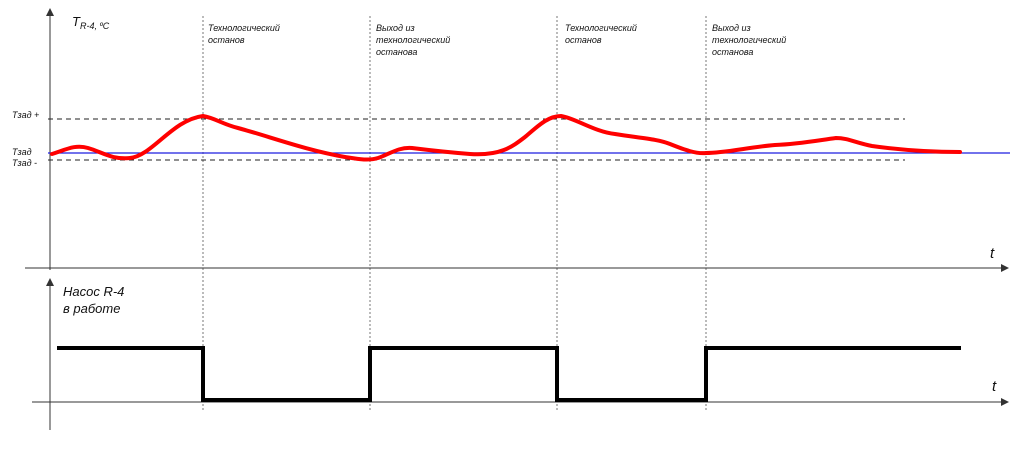 The height and width of the screenshot is (451, 1033). What do you see at coordinates (749, 40) in the screenshot?
I see `event-label-4: Выход из технологический останова` at bounding box center [749, 40].